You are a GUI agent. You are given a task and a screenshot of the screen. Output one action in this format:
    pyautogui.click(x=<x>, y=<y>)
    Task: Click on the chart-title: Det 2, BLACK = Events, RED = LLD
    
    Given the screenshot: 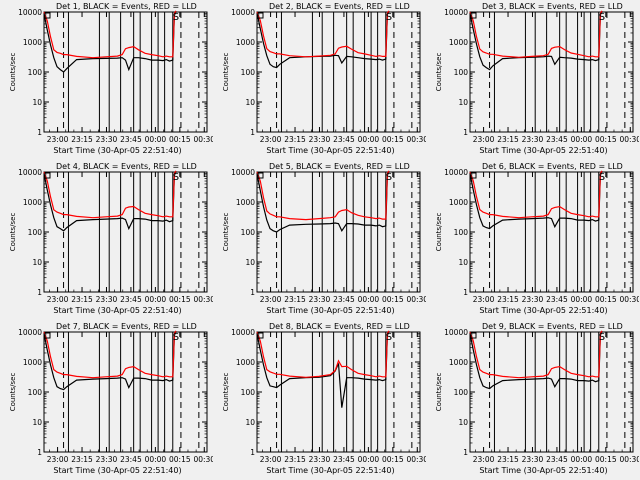 What is the action you would take?
    pyautogui.click(x=339, y=6)
    